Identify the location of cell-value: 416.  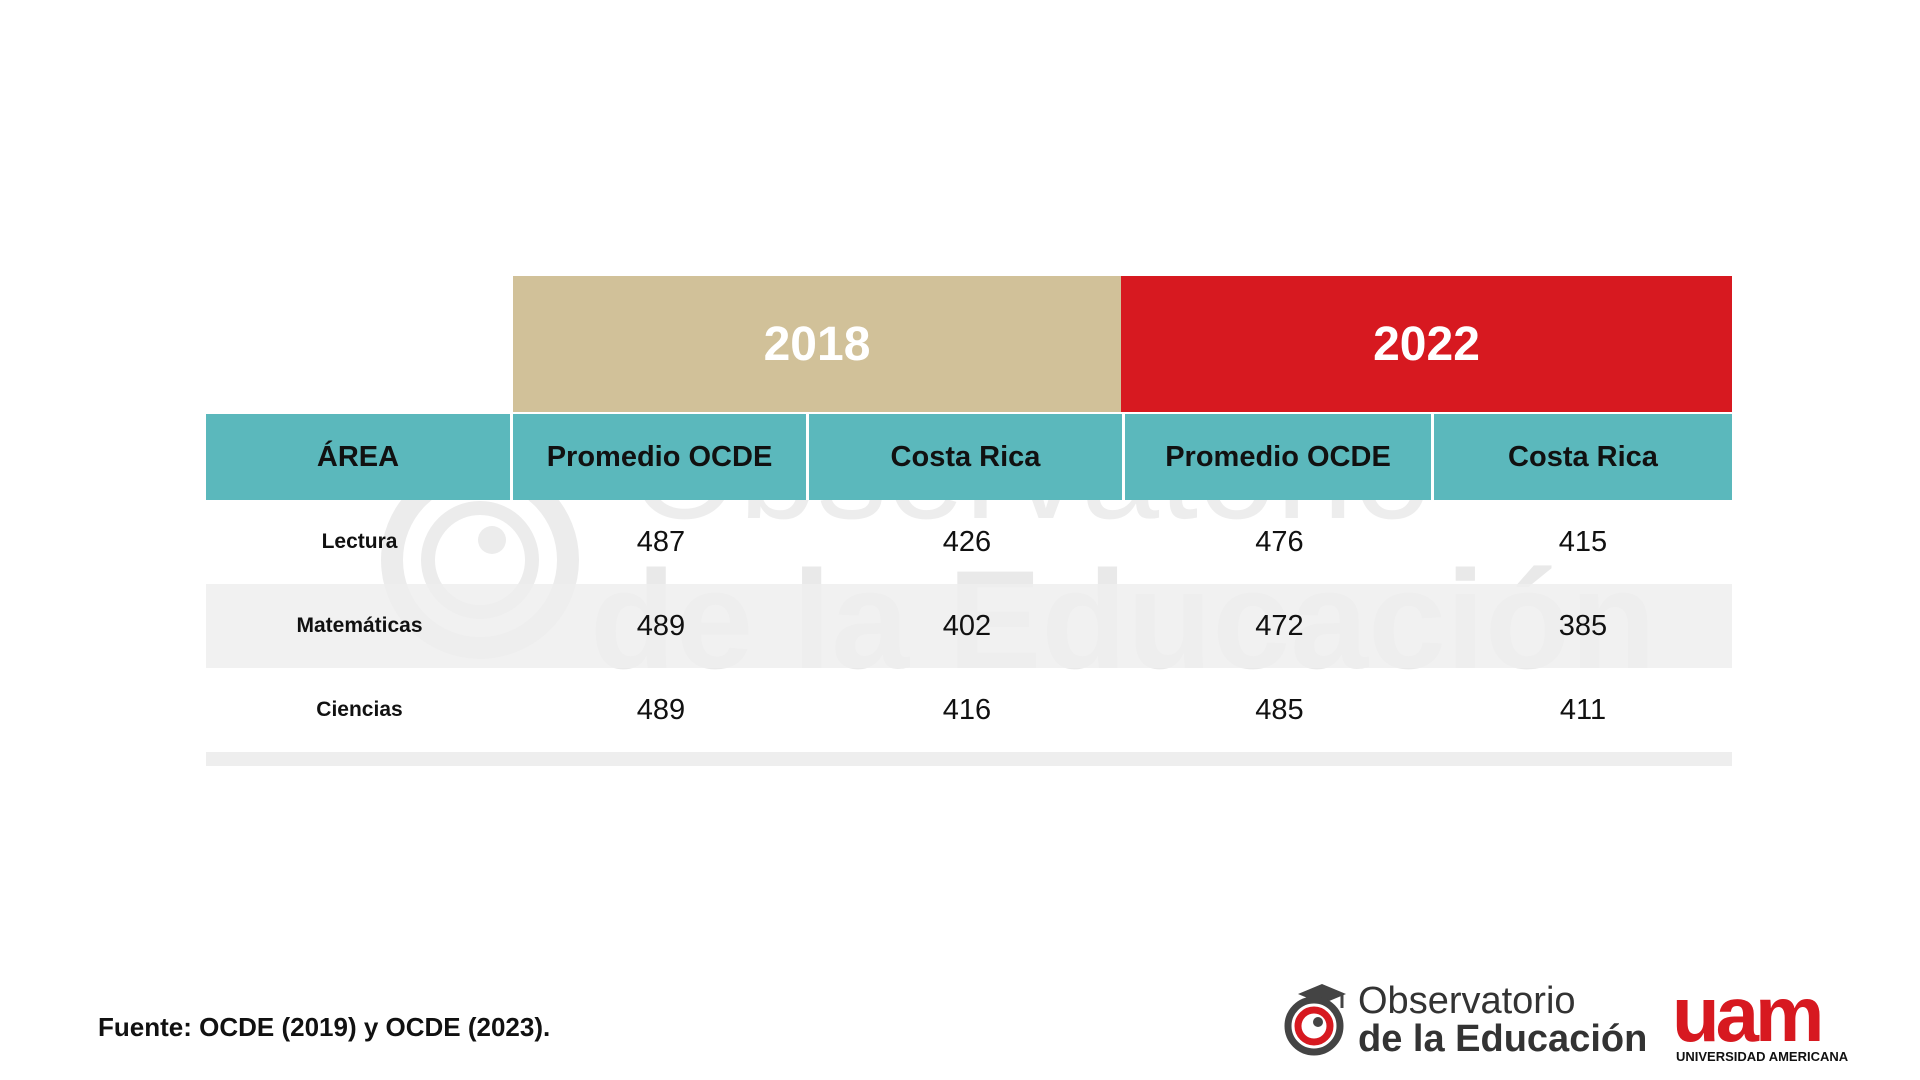
(967, 709).